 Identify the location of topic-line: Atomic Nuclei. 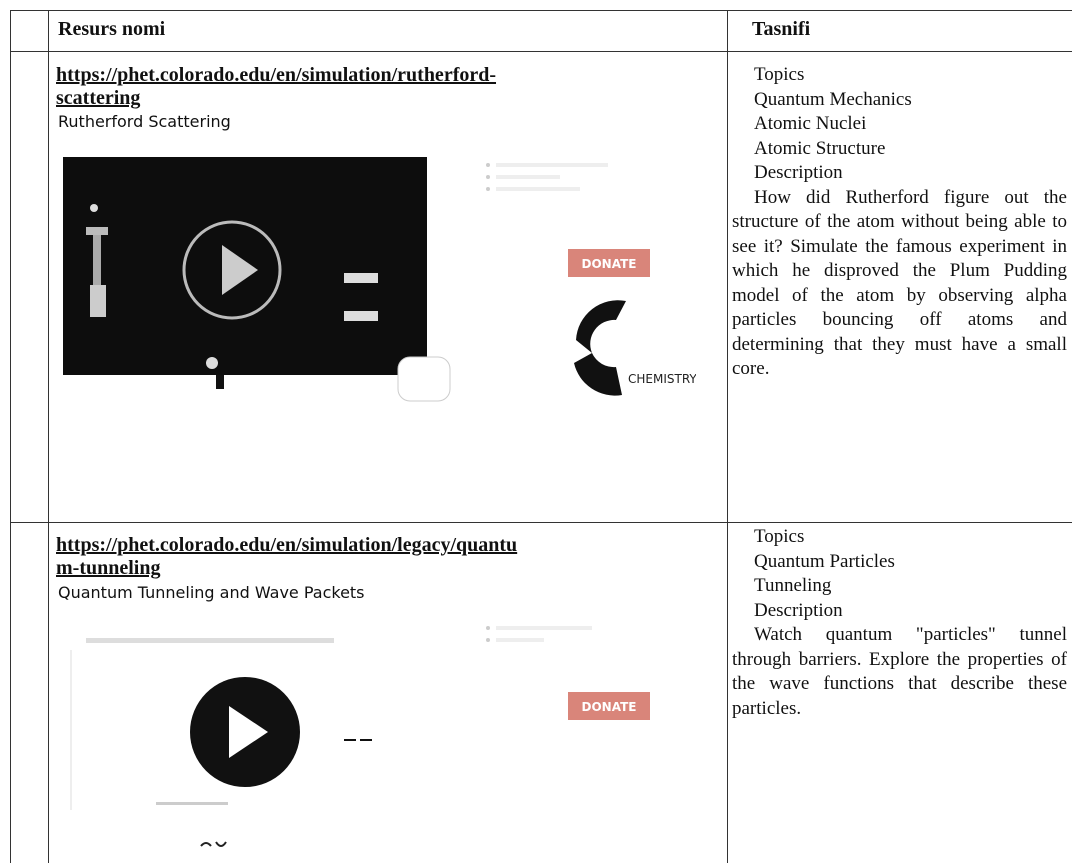
(810, 123).